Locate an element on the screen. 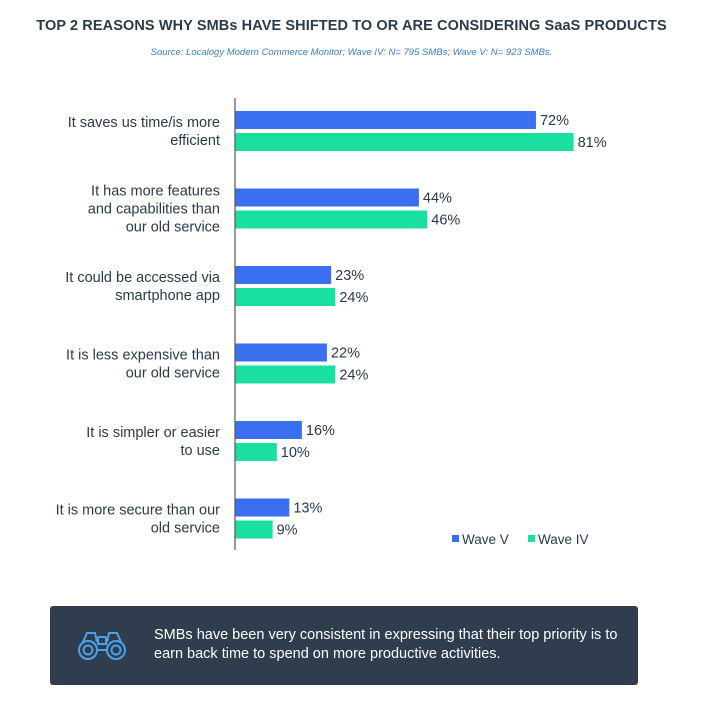 The width and height of the screenshot is (703, 701). category-label-line: It saves us time/is more is located at coordinates (144, 123).